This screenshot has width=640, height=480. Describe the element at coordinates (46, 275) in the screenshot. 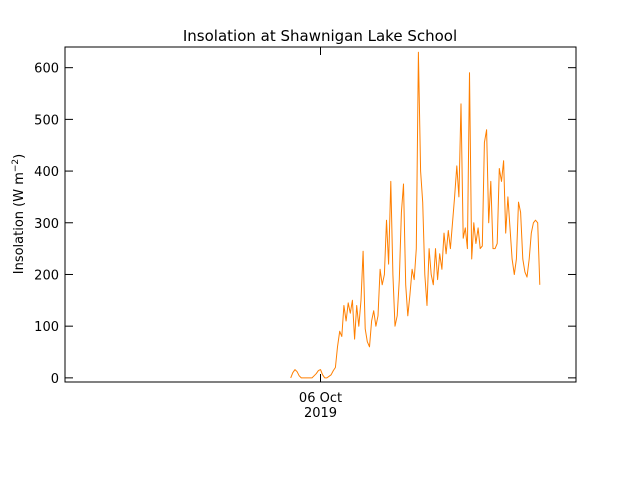

I see `y-tick-label: 200` at that location.